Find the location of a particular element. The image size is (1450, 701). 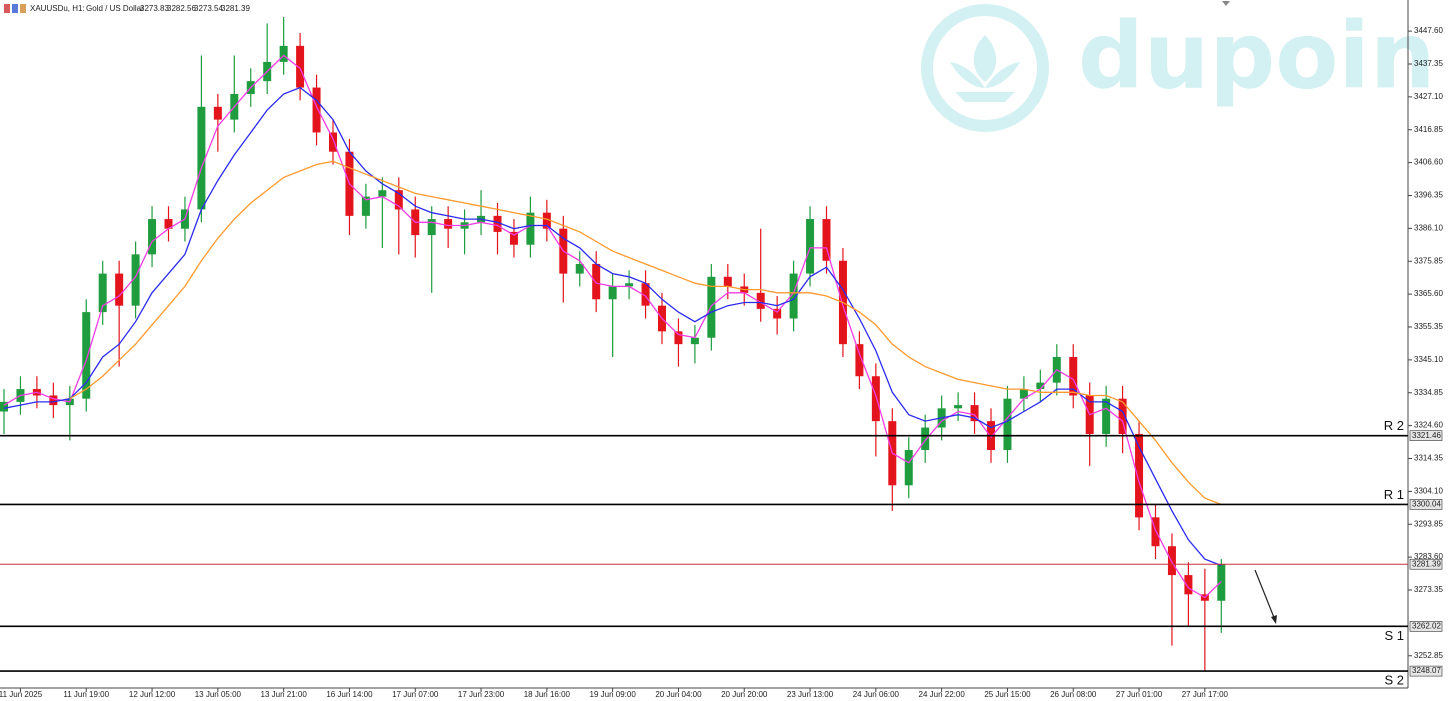

level-name: S 1 is located at coordinates (1394, 635).